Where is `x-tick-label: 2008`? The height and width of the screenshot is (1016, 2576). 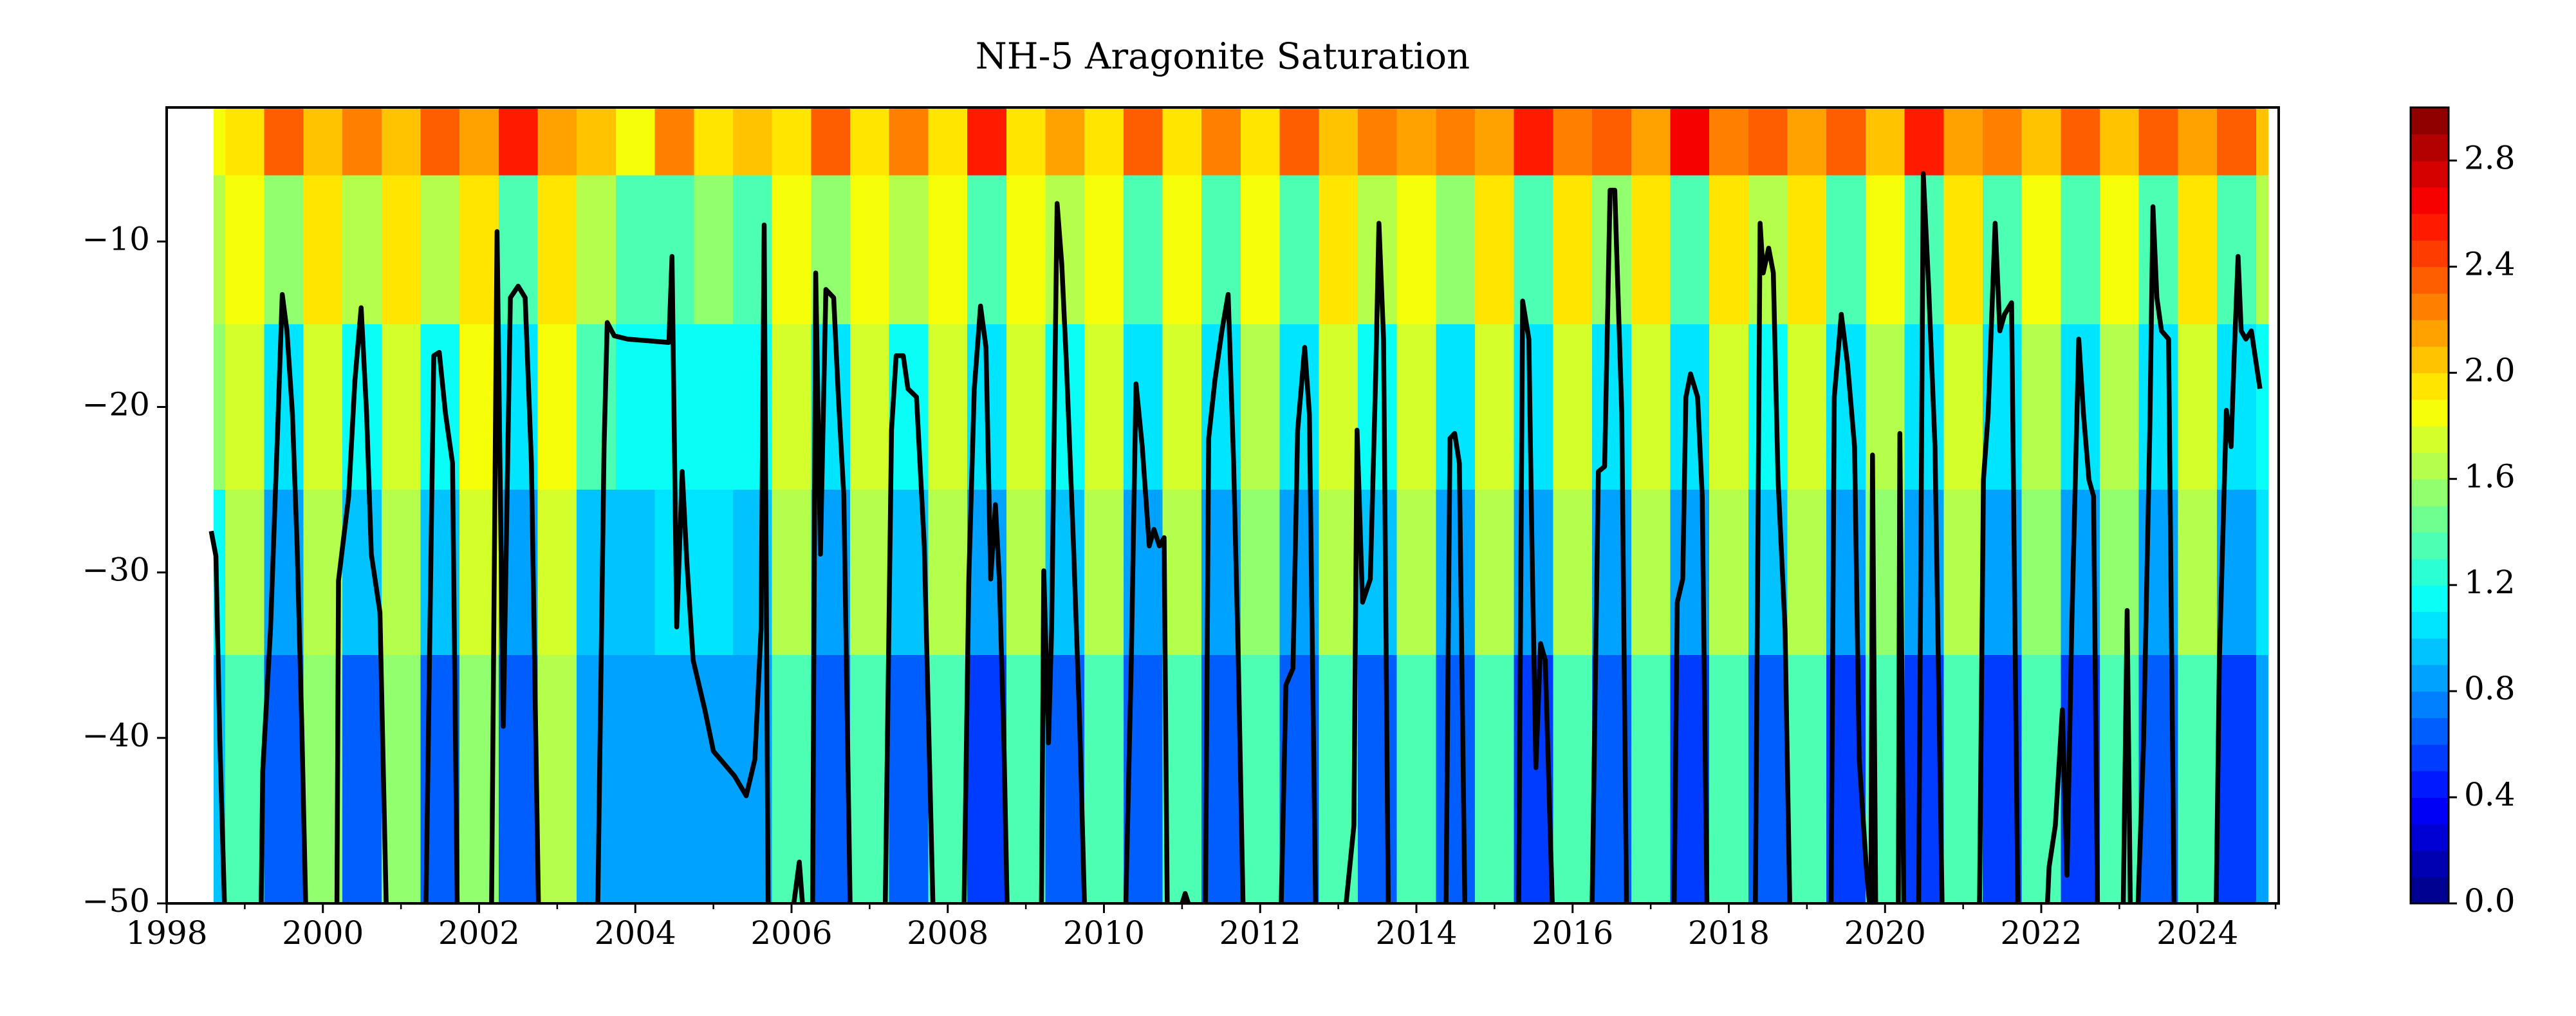 x-tick-label: 2008 is located at coordinates (948, 933).